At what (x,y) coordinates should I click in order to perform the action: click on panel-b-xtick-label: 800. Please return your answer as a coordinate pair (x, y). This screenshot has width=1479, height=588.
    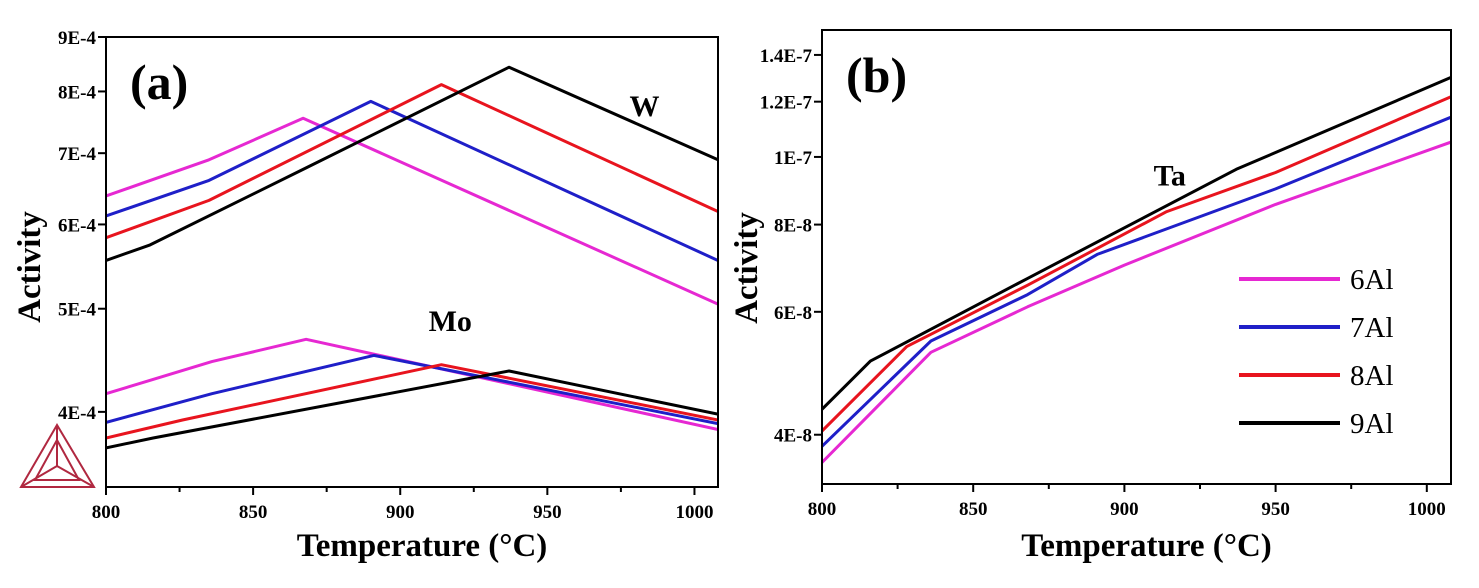
    Looking at the image, I should click on (822, 509).